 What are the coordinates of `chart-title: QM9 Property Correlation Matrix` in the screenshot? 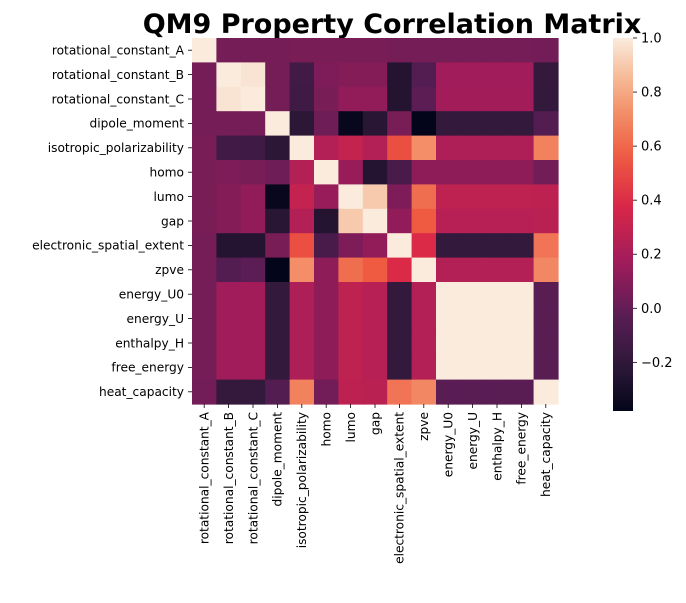 It's located at (392, 24).